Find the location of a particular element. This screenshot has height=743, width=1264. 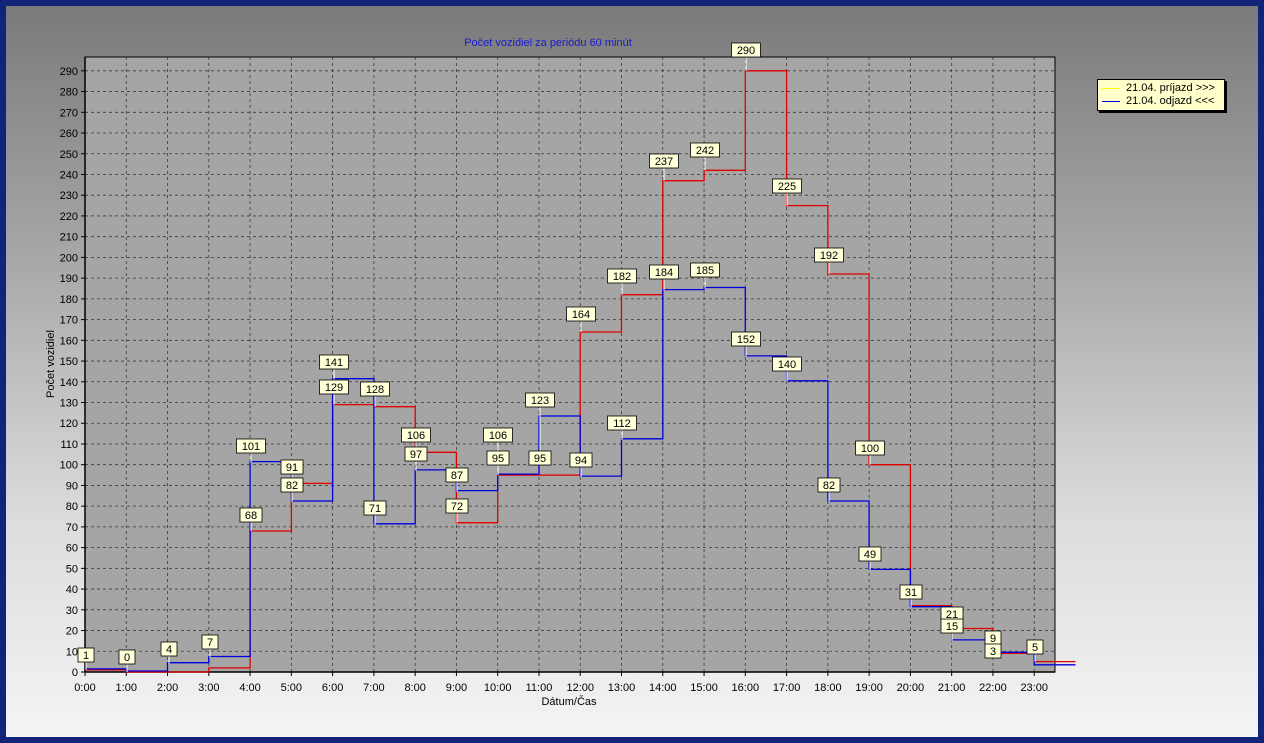

y-tick-label: 140 is located at coordinates (69, 383).